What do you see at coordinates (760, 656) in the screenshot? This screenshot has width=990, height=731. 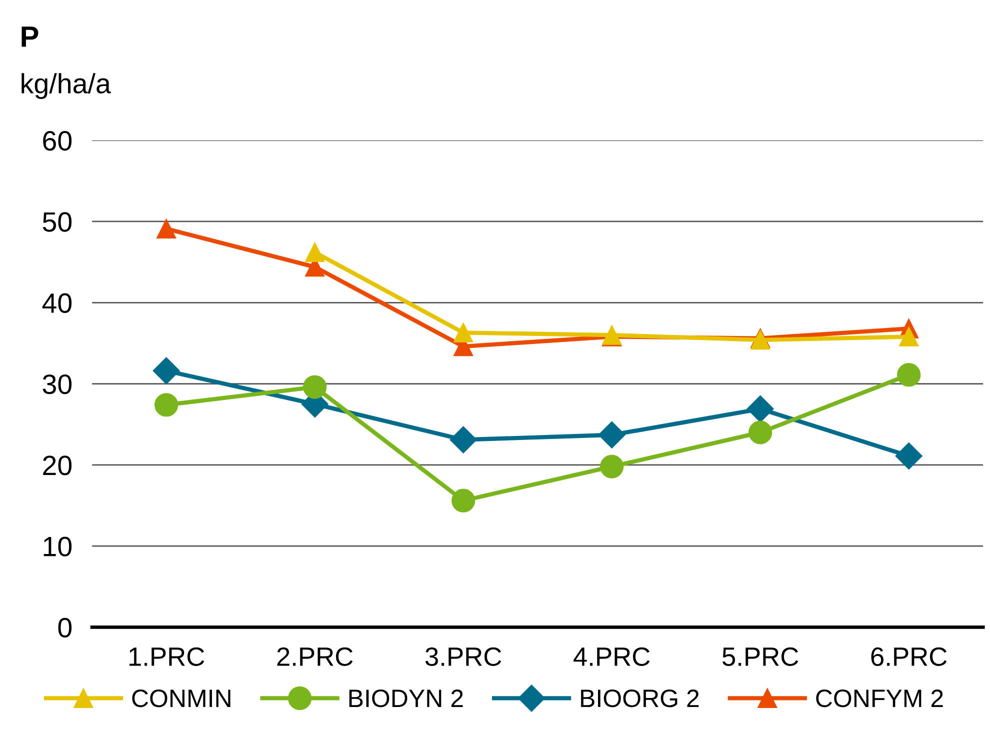 I see `x-tick-label: 5.PRC` at bounding box center [760, 656].